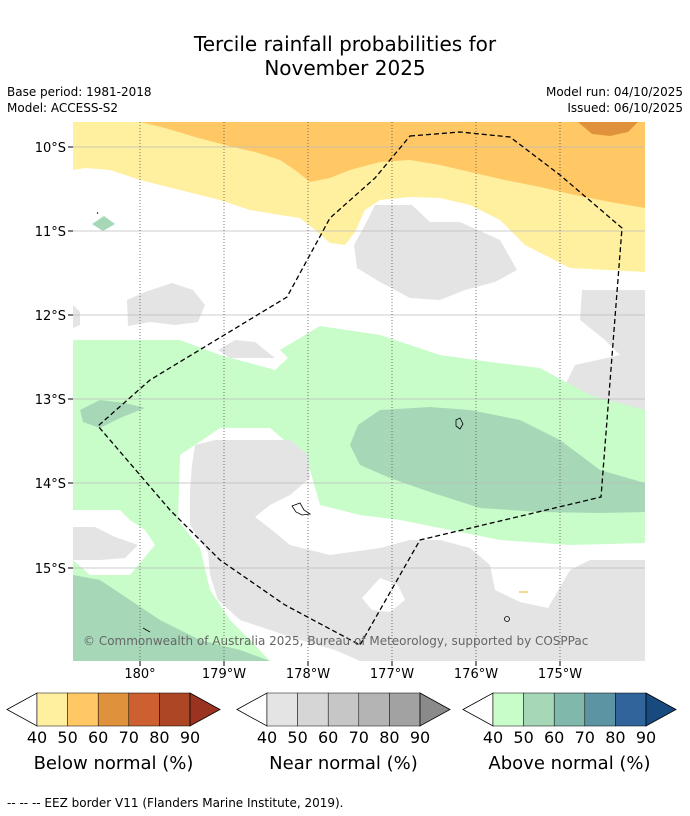 The image size is (690, 816). Describe the element at coordinates (608, 129) in the screenshot. I see `below-normal-60-region` at that location.